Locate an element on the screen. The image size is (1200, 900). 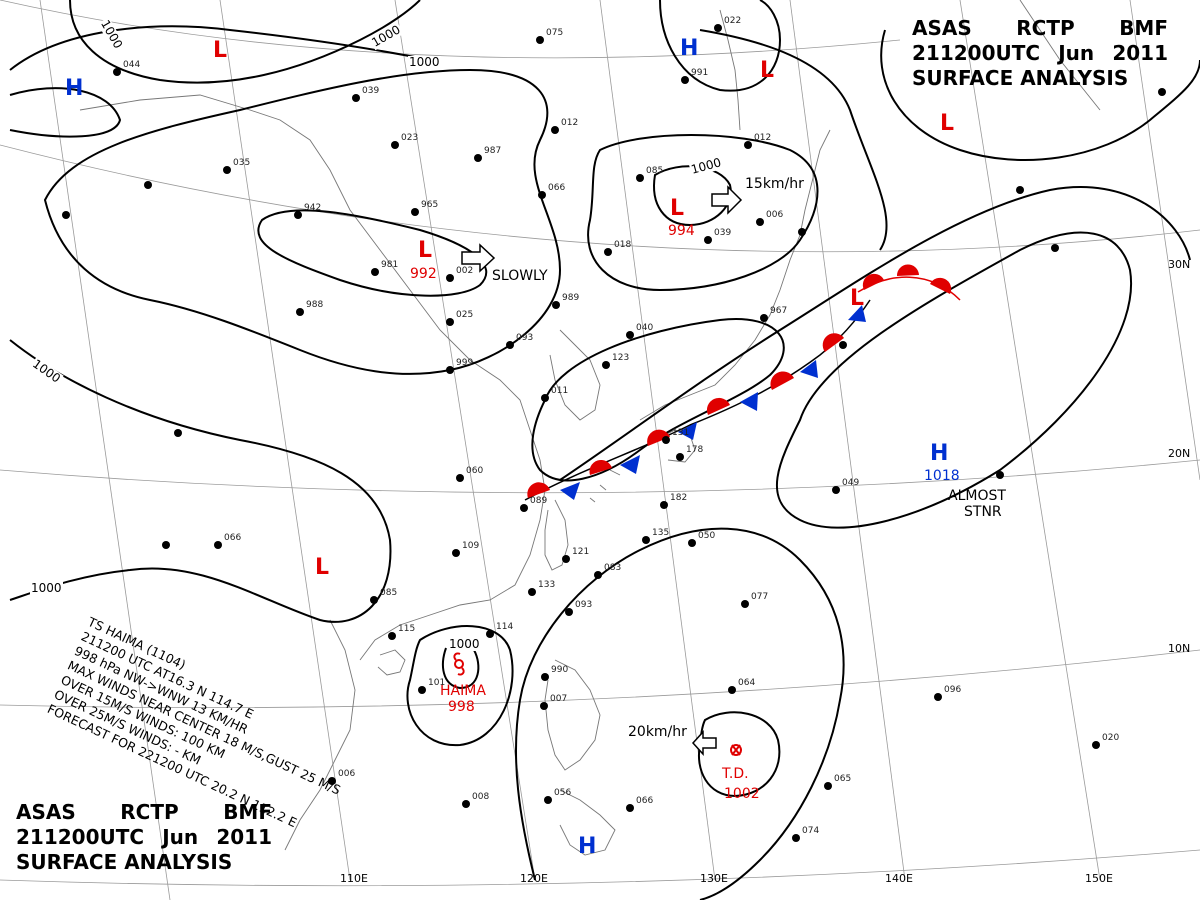
station-pressure-value: 020 is located at coordinates (1111, 738).